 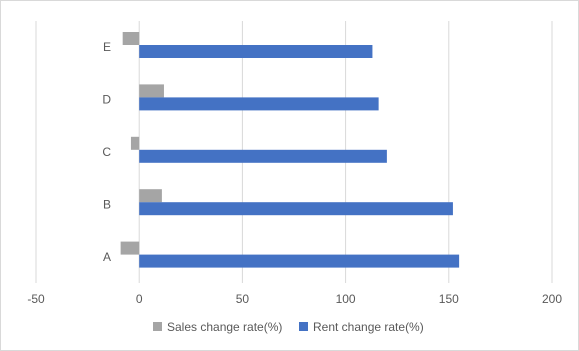 What do you see at coordinates (224, 327) in the screenshot?
I see `legend-label: Sales change rate(%)` at bounding box center [224, 327].